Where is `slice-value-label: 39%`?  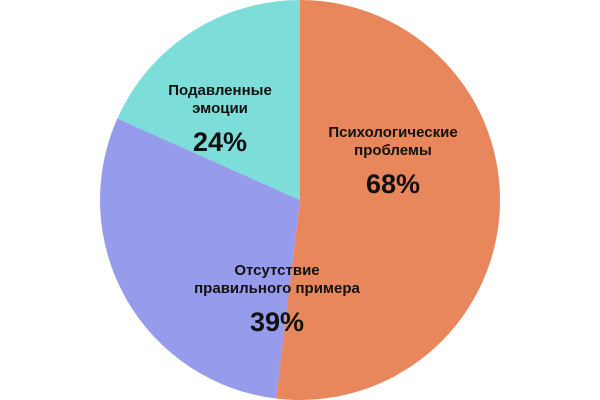
slice-value-label: 39% is located at coordinates (277, 322).